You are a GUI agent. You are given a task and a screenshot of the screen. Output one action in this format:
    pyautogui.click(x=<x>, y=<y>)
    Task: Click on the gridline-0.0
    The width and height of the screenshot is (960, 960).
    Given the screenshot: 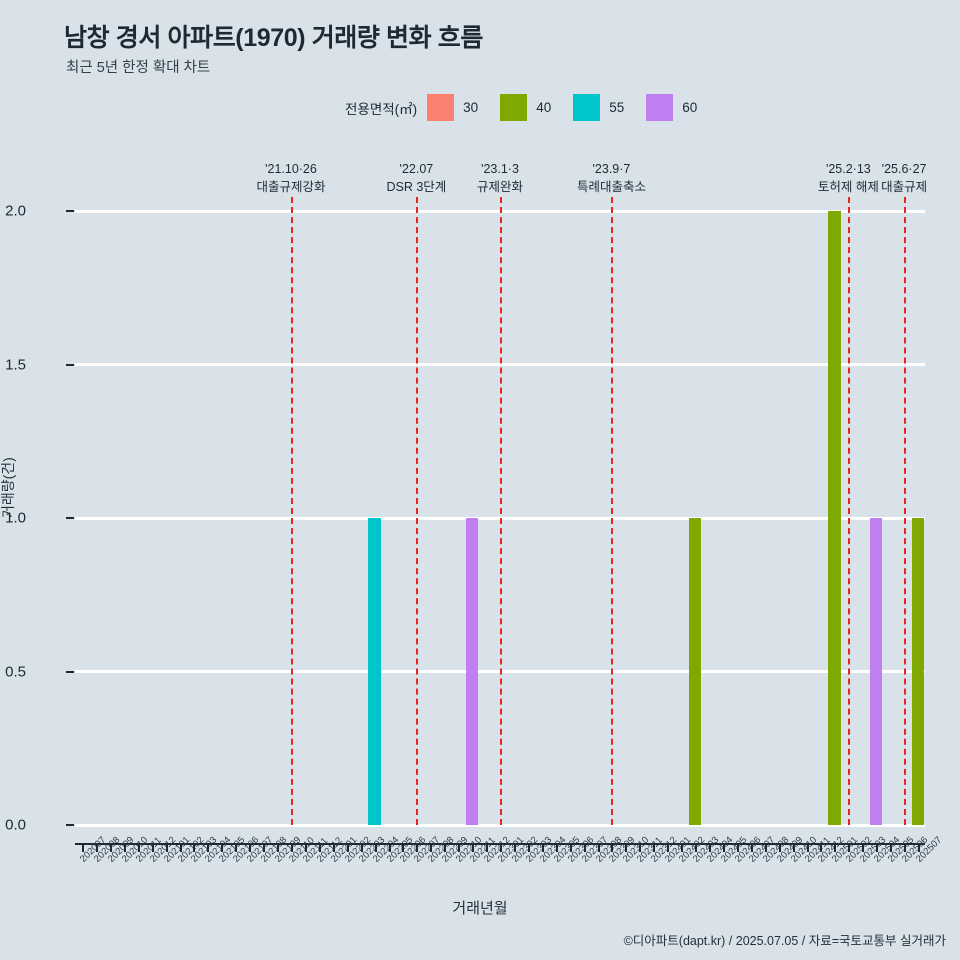 What is the action you would take?
    pyautogui.click(x=500, y=825)
    